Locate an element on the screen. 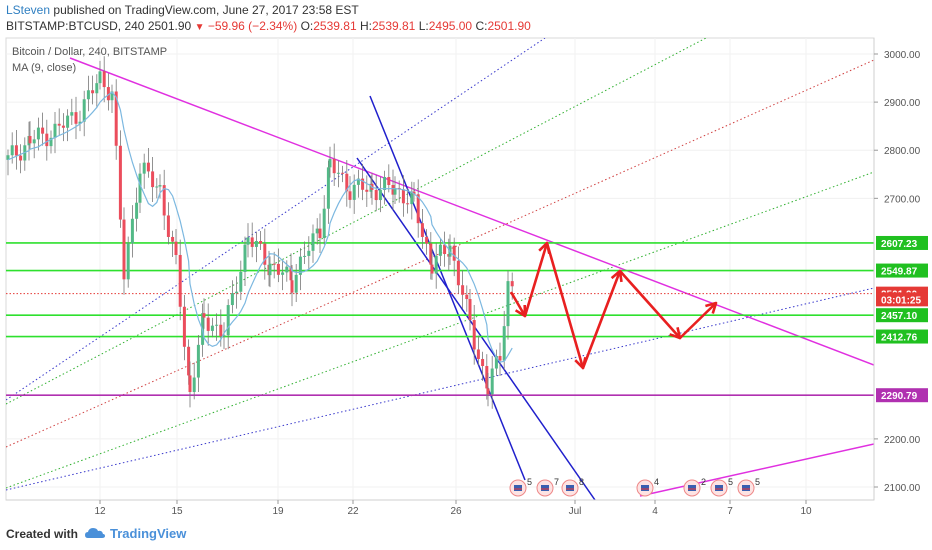 The width and height of the screenshot is (932, 550). price-label-text: 2457.10 is located at coordinates (899, 316).